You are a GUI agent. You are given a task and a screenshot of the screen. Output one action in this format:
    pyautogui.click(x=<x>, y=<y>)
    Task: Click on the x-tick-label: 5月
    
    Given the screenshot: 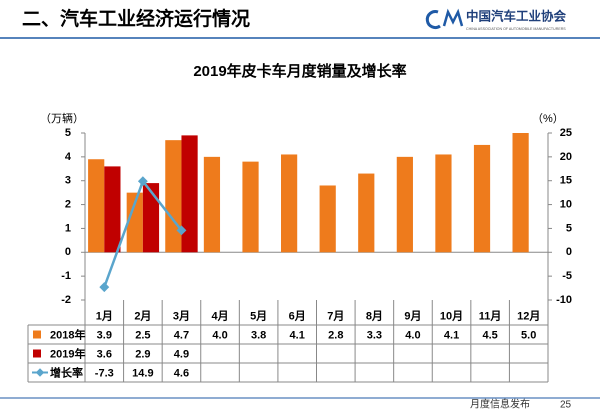 What is the action you would take?
    pyautogui.click(x=258, y=315)
    